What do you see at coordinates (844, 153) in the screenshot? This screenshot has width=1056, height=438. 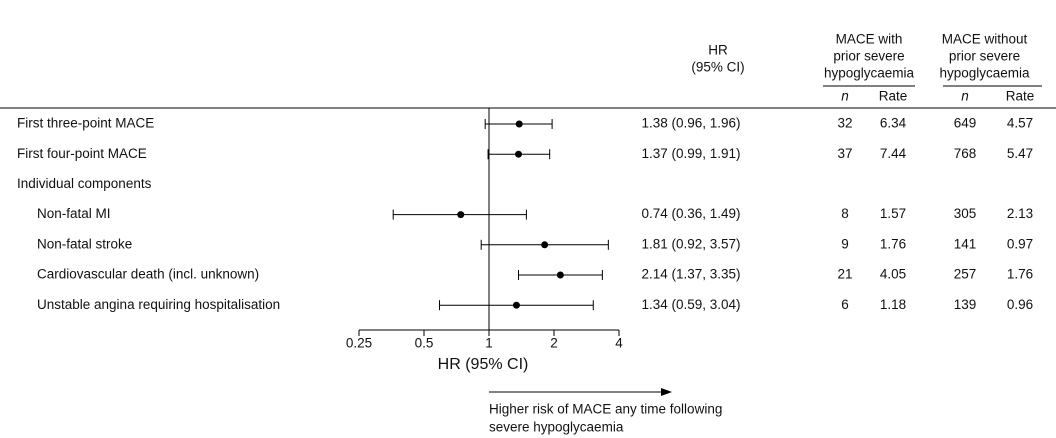 I see `table-cell: 37` at bounding box center [844, 153].